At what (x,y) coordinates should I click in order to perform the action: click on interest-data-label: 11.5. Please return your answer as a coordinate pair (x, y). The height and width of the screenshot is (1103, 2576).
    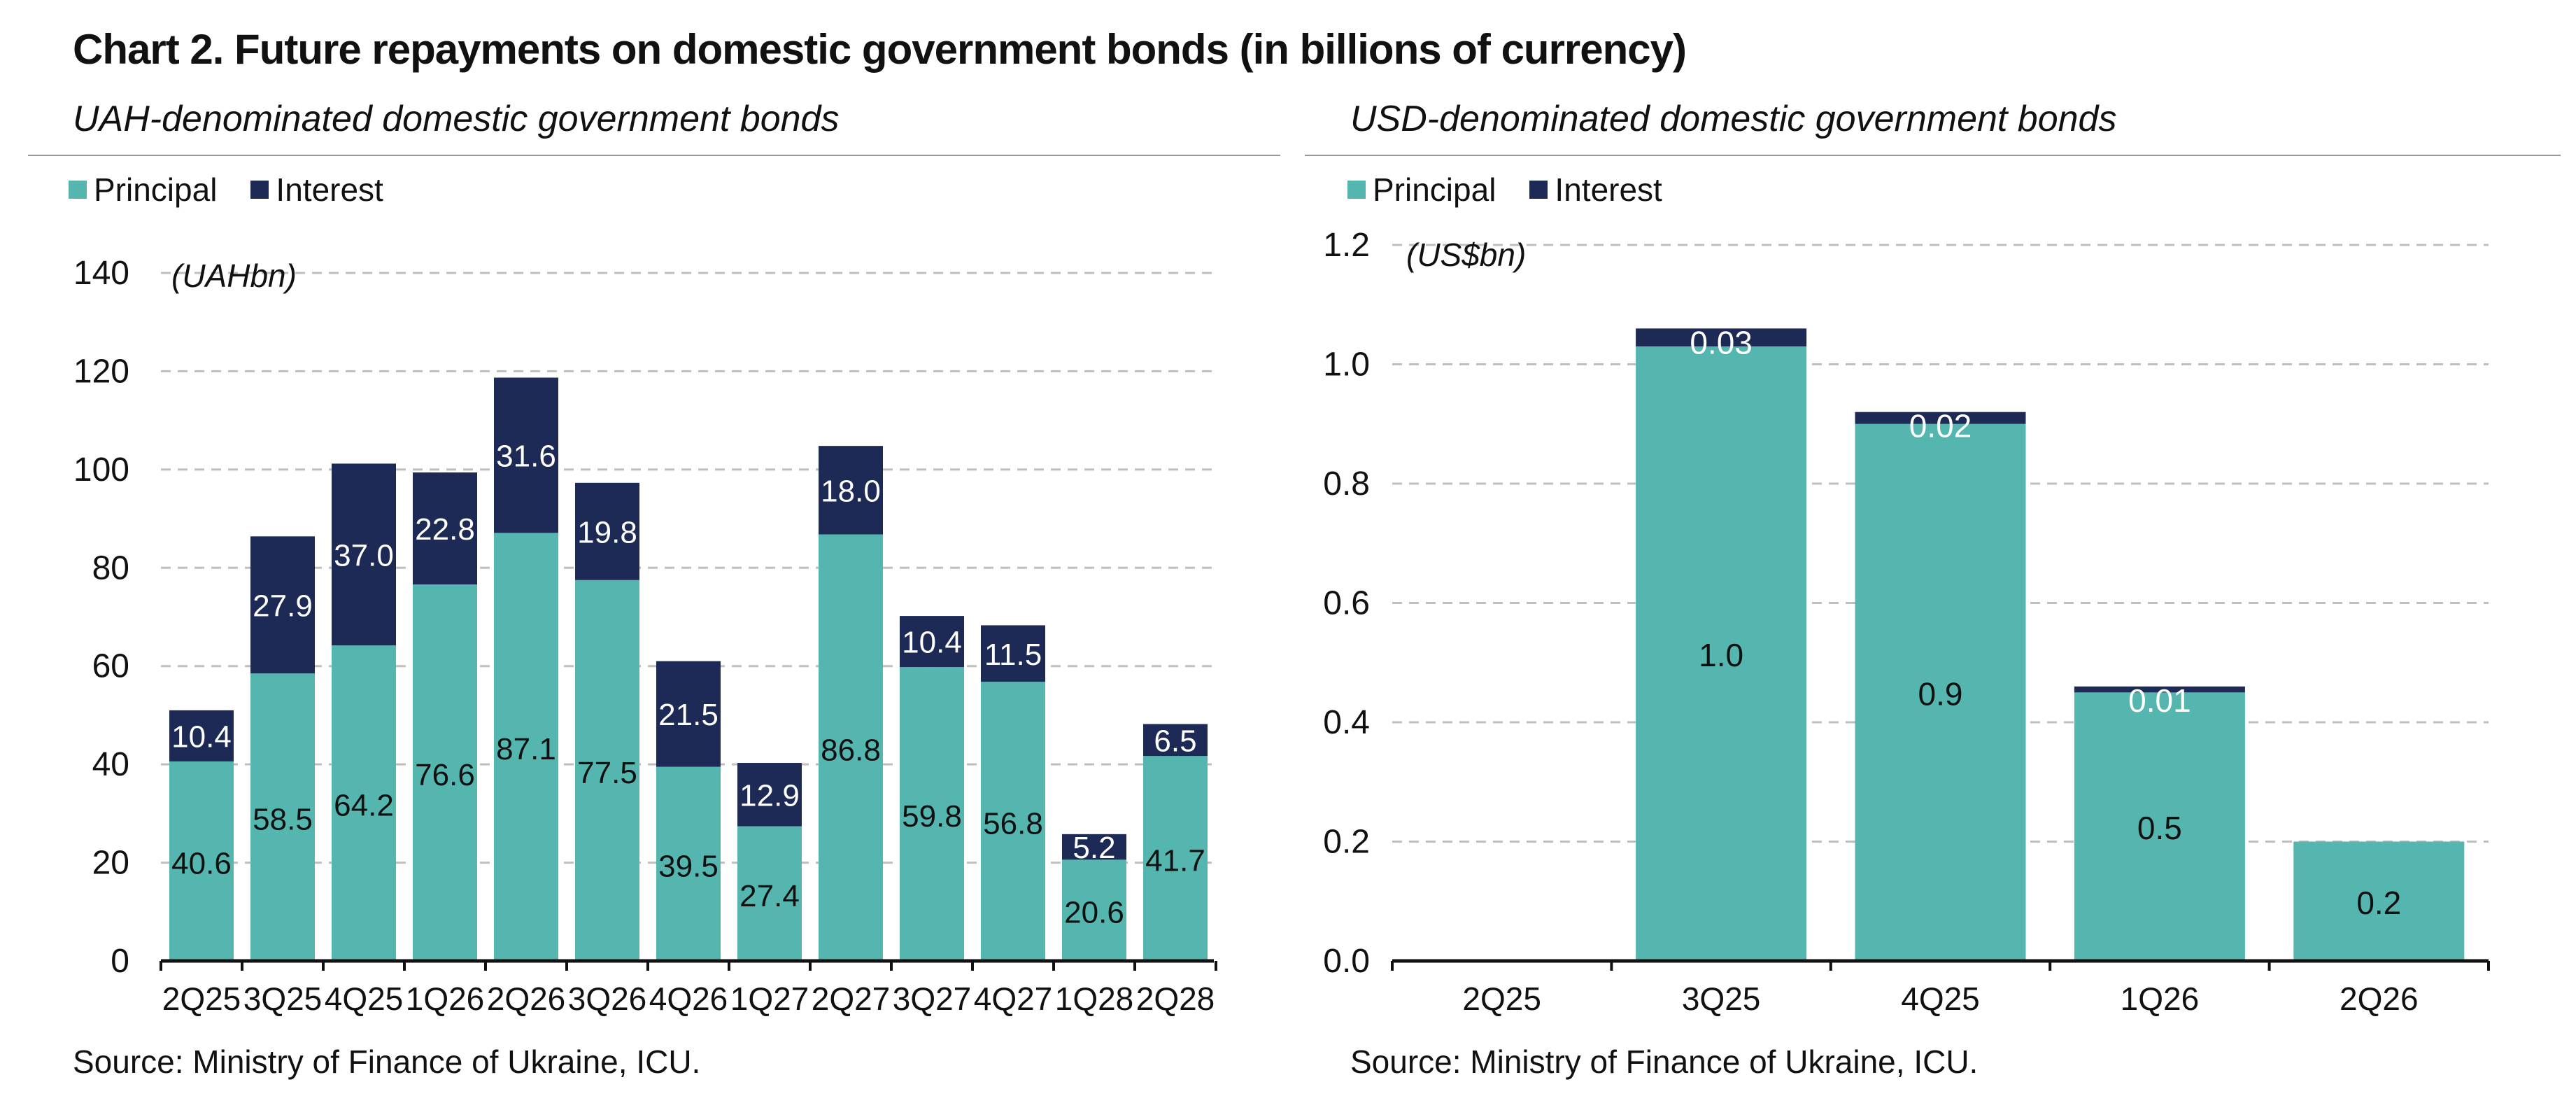
    Looking at the image, I should click on (1013, 655).